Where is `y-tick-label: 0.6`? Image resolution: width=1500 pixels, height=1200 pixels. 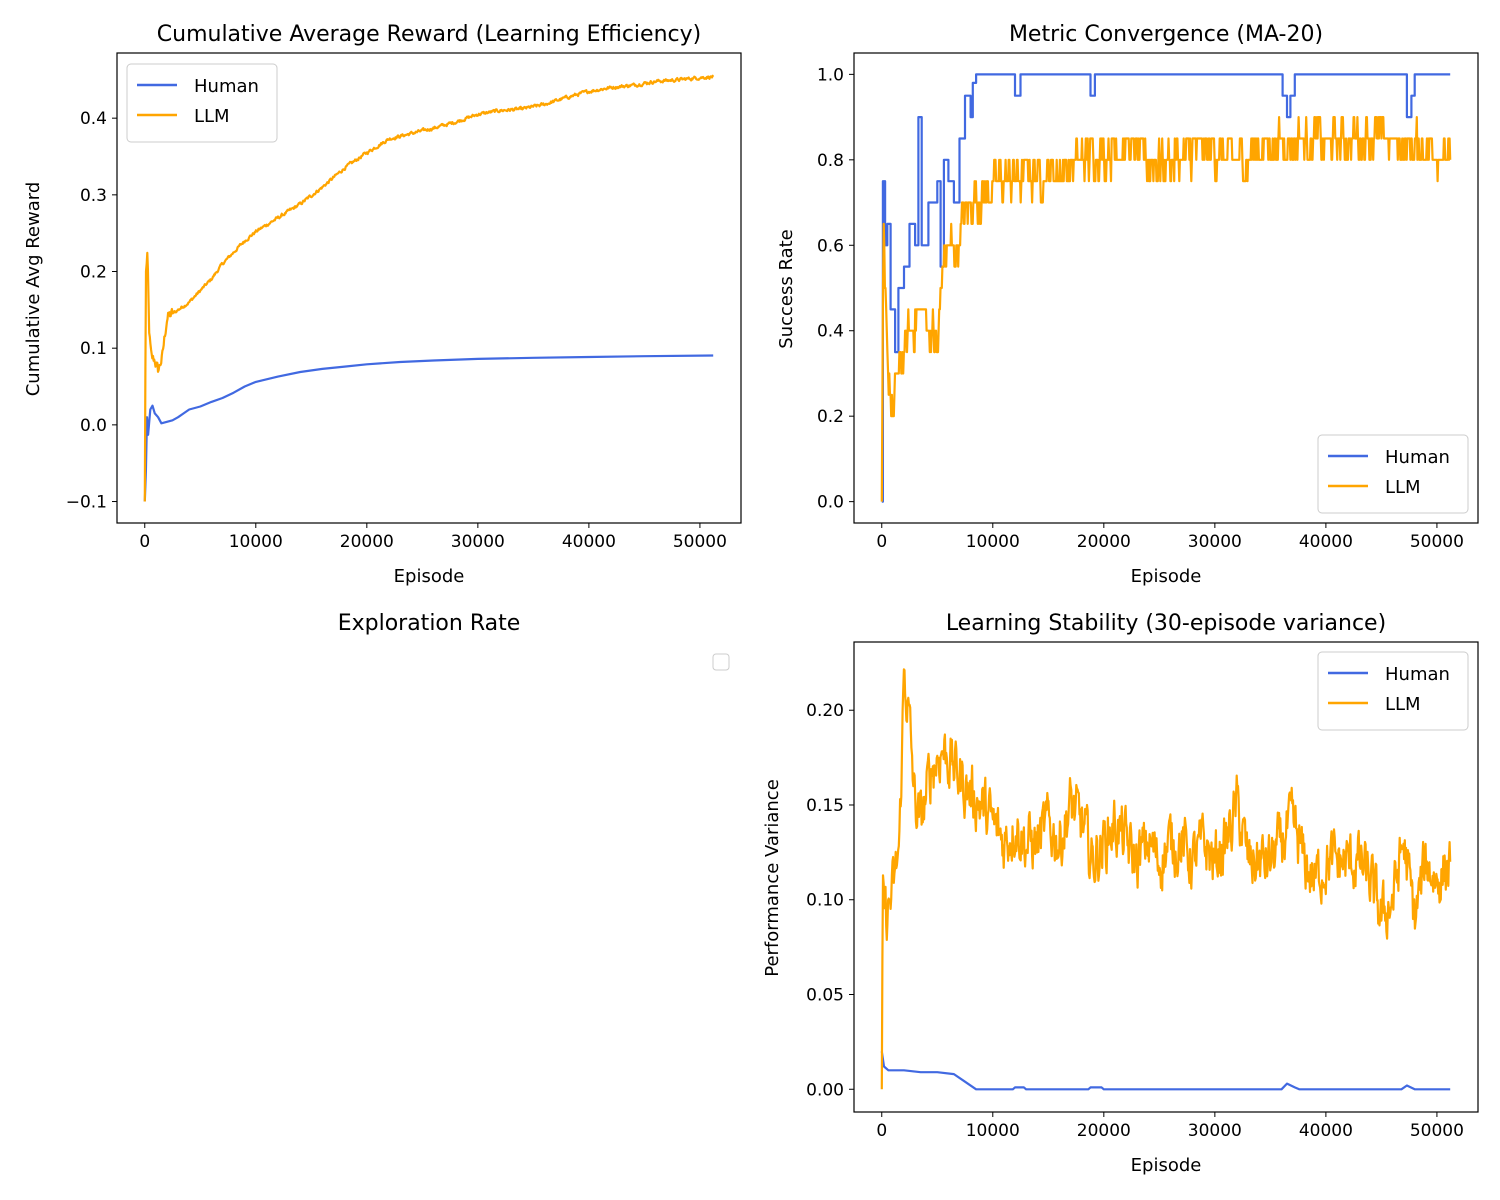 y-tick-label: 0.6 is located at coordinates (830, 246).